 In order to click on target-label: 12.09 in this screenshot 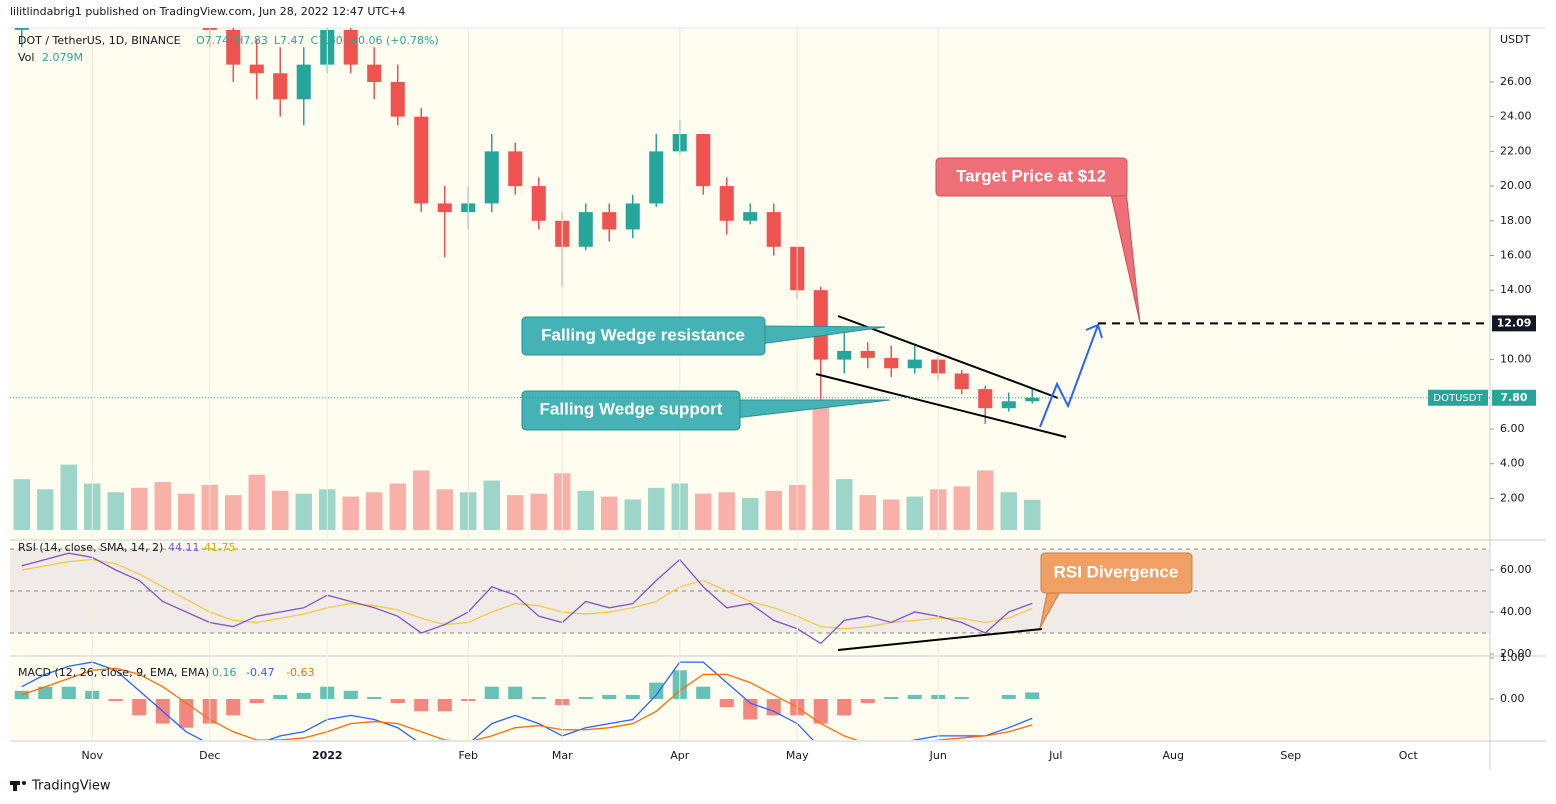, I will do `click(1514, 322)`.